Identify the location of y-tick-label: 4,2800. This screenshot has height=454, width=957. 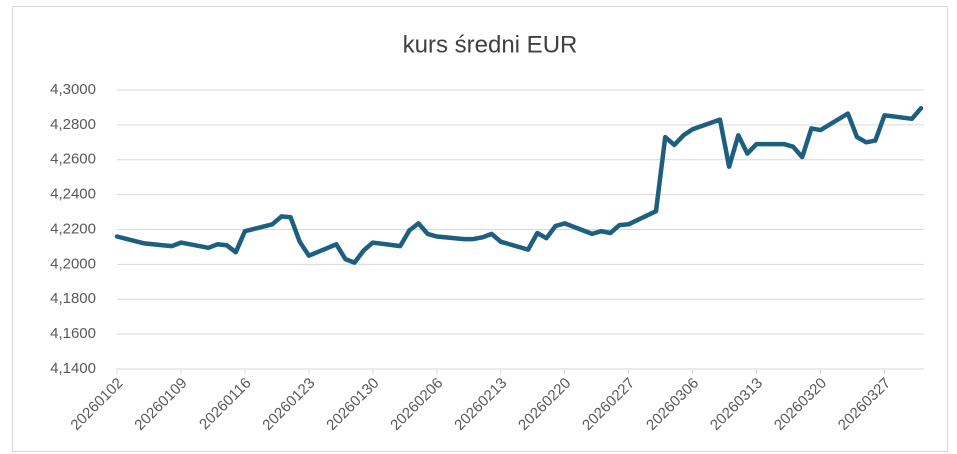
(73, 124).